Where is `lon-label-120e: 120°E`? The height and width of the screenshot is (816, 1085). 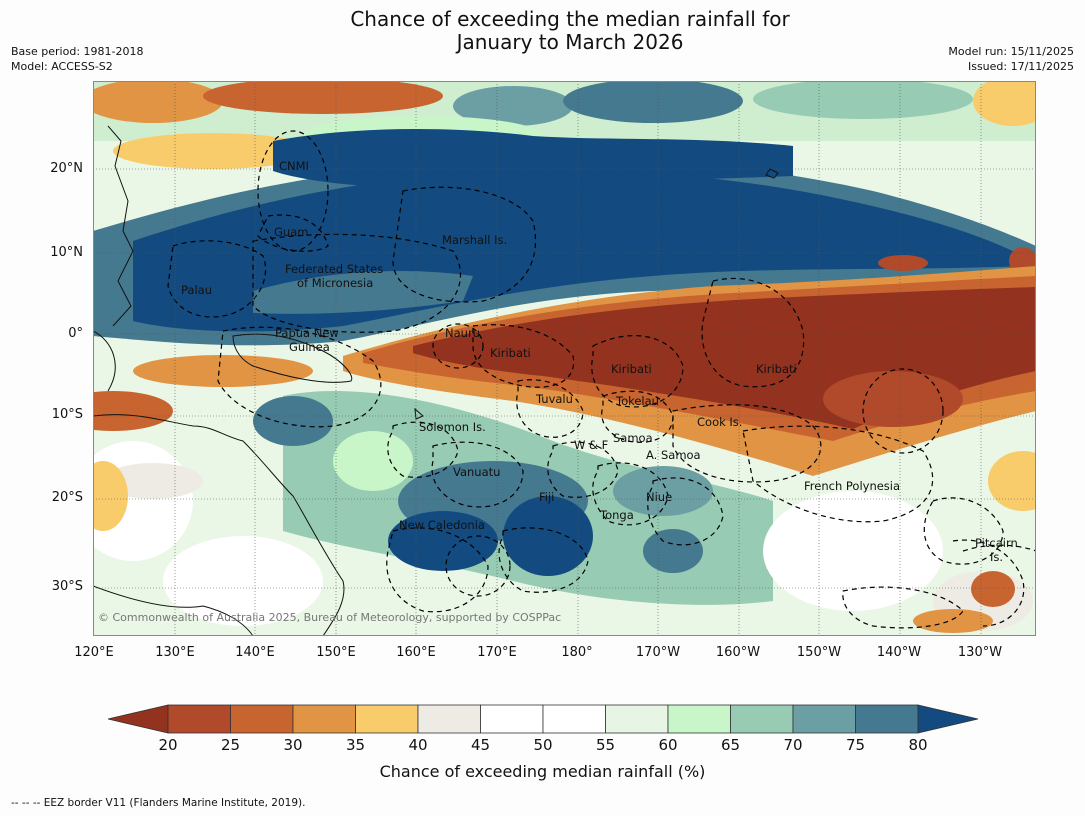 lon-label-120e: 120°E is located at coordinates (94, 652).